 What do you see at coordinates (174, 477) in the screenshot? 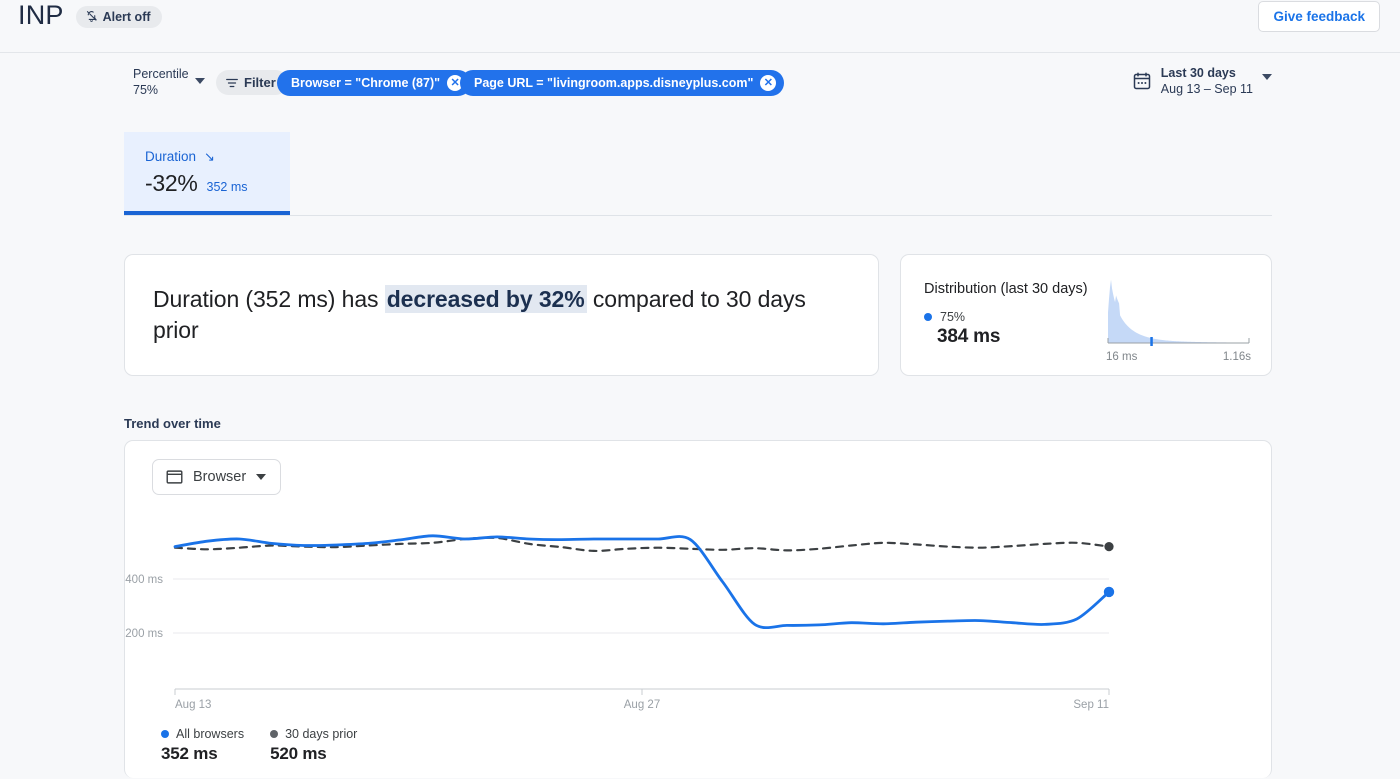
I see `browser-window-icon` at bounding box center [174, 477].